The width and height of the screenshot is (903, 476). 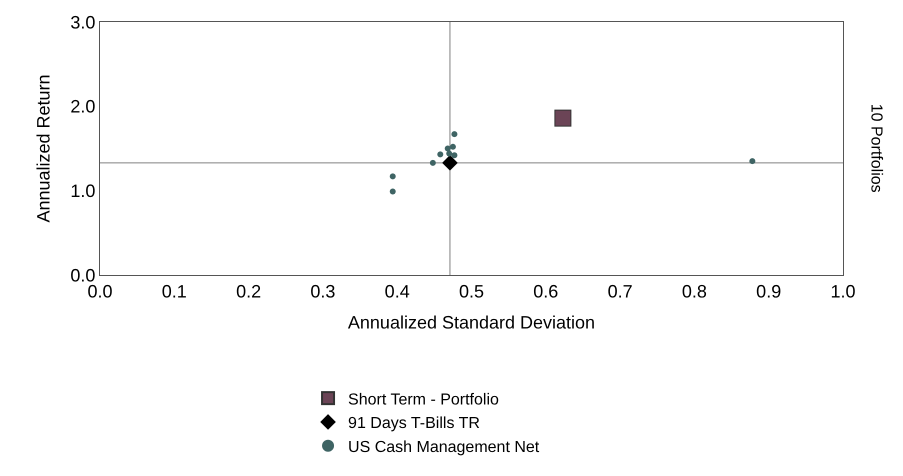 I want to click on y-tick-label: 2.0, so click(x=83, y=106).